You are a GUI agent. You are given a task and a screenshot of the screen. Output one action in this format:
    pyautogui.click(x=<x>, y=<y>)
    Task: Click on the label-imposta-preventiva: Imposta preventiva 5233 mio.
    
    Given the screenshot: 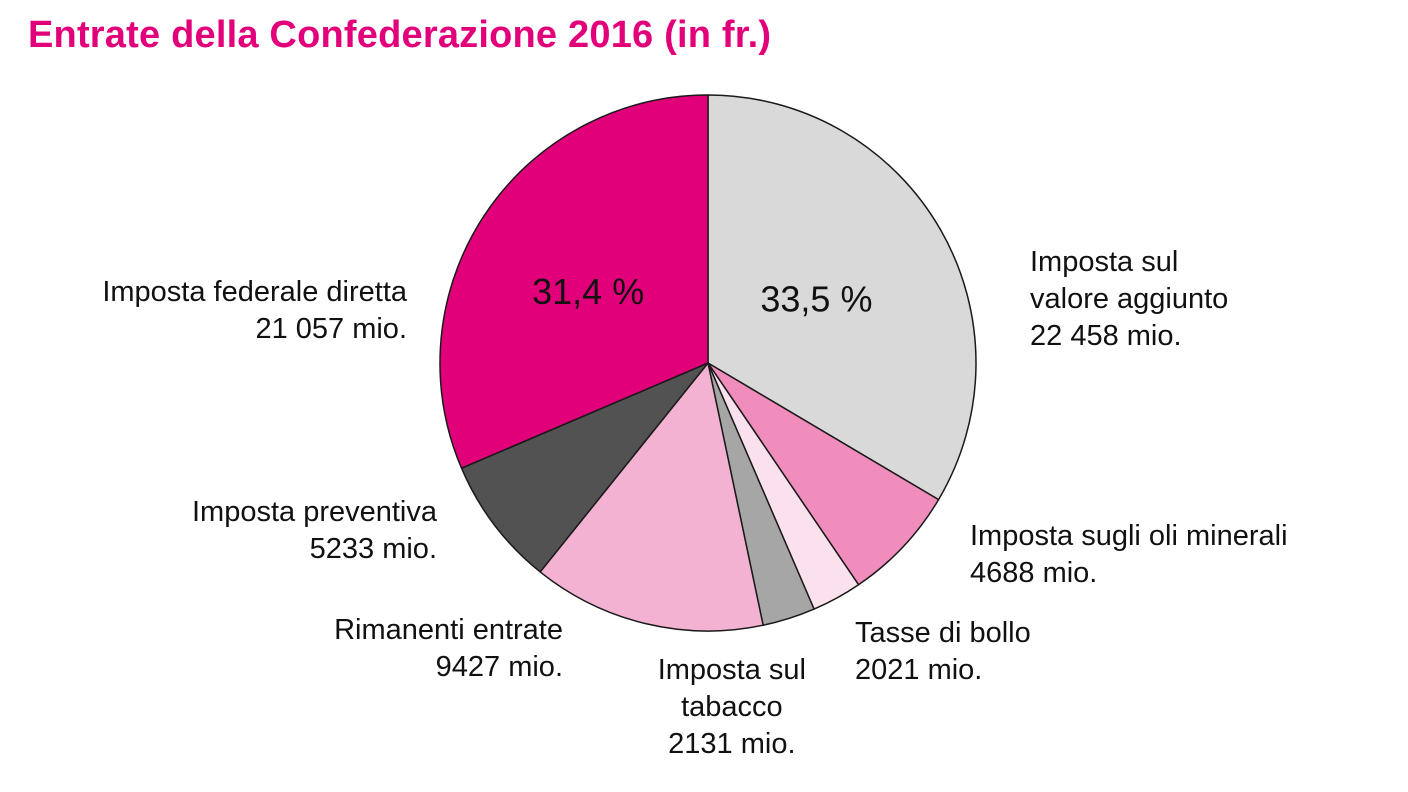 What is the action you would take?
    pyautogui.click(x=314, y=531)
    